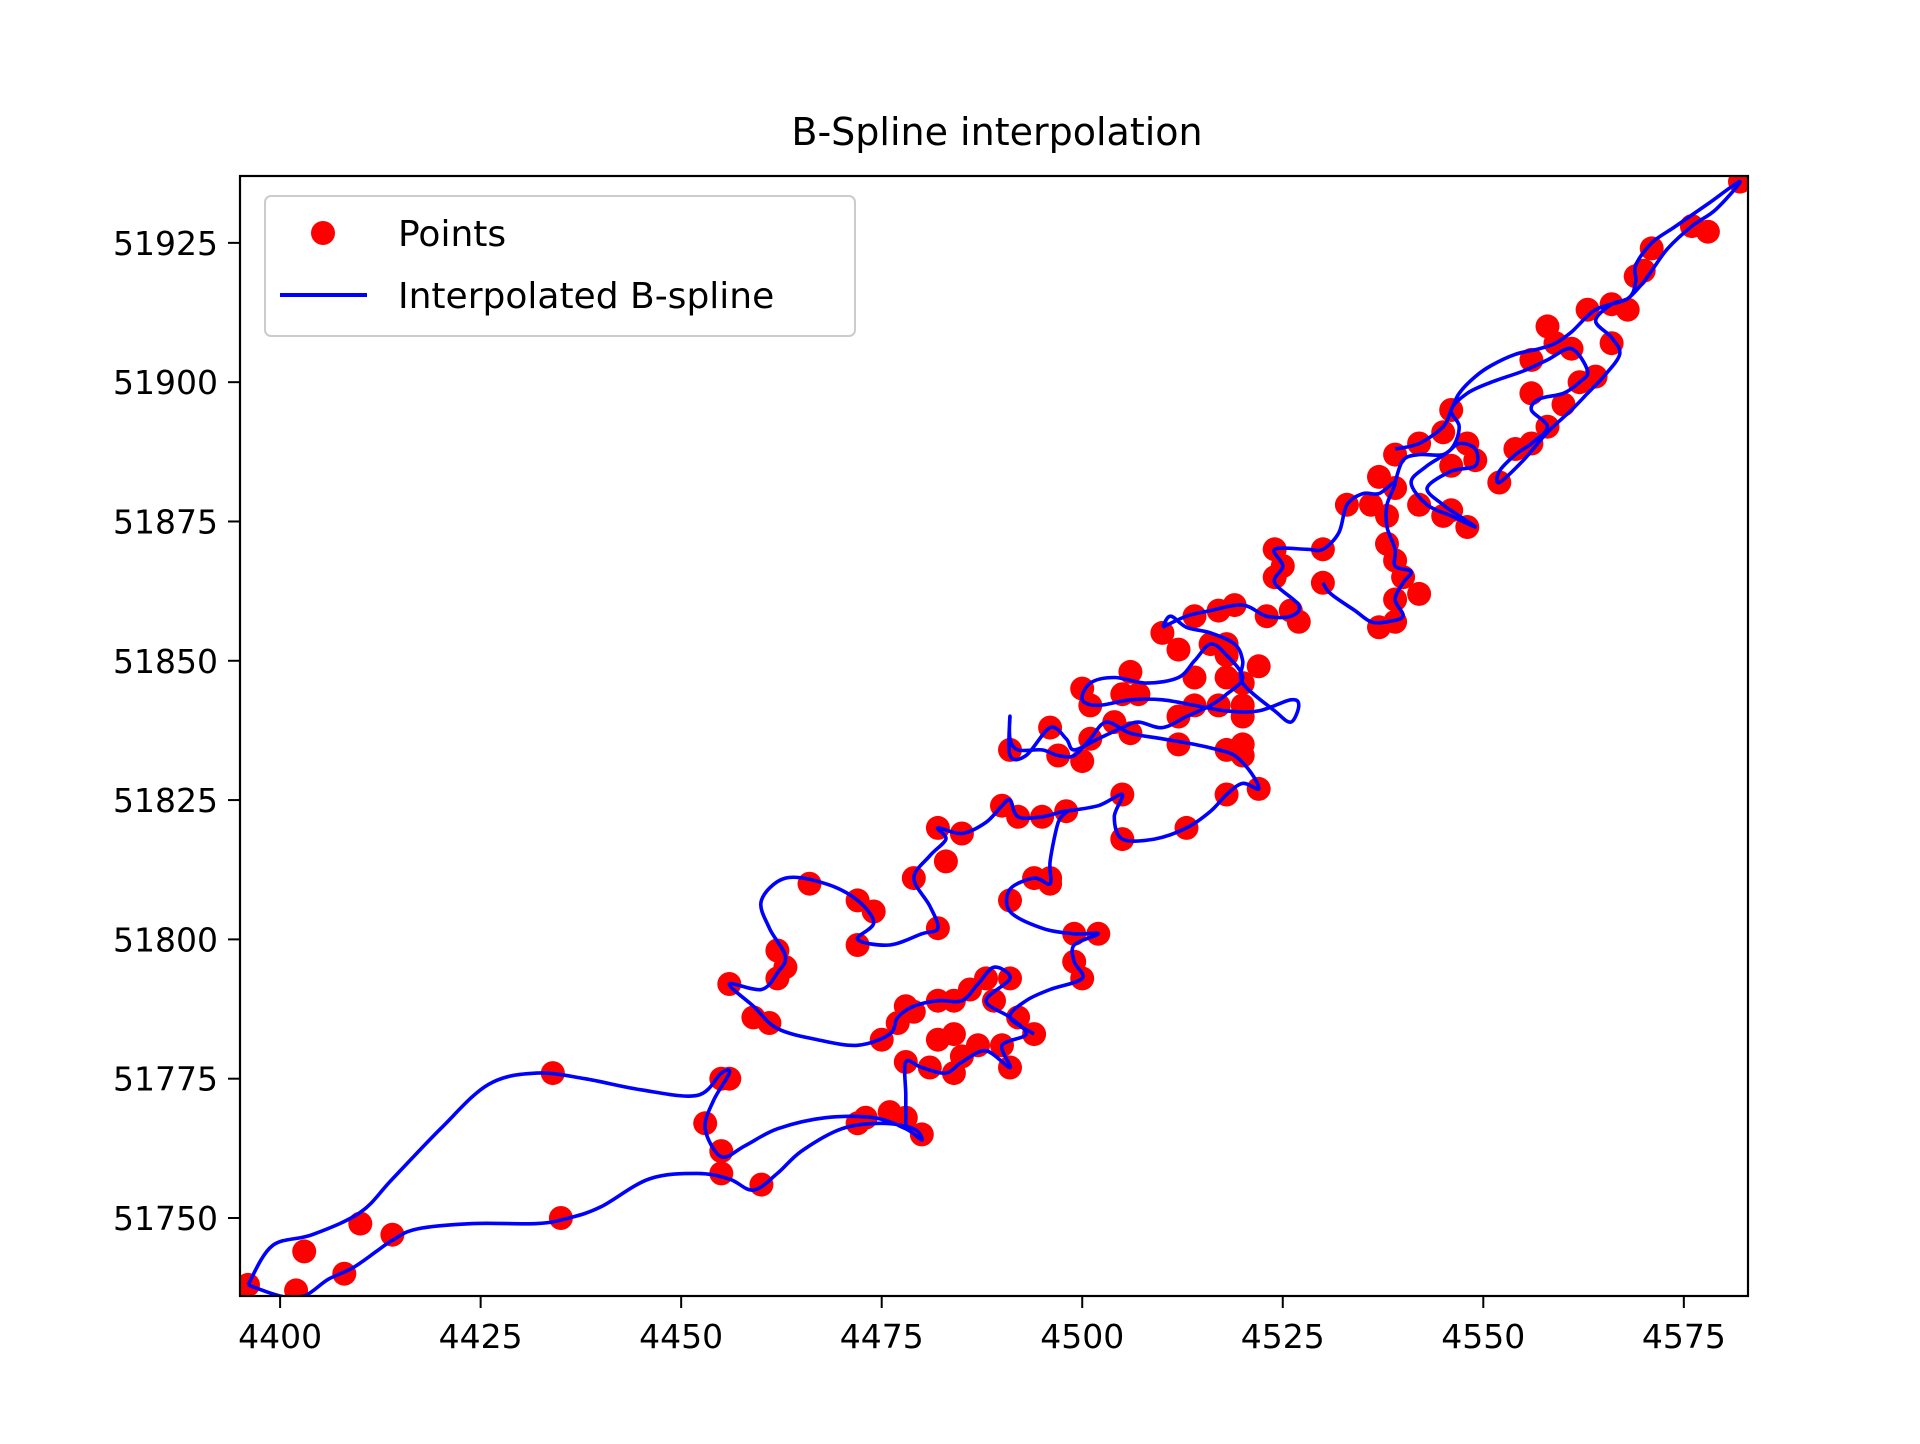 The height and width of the screenshot is (1444, 1920). What do you see at coordinates (165, 243) in the screenshot?
I see `y-tick-label: 51925` at bounding box center [165, 243].